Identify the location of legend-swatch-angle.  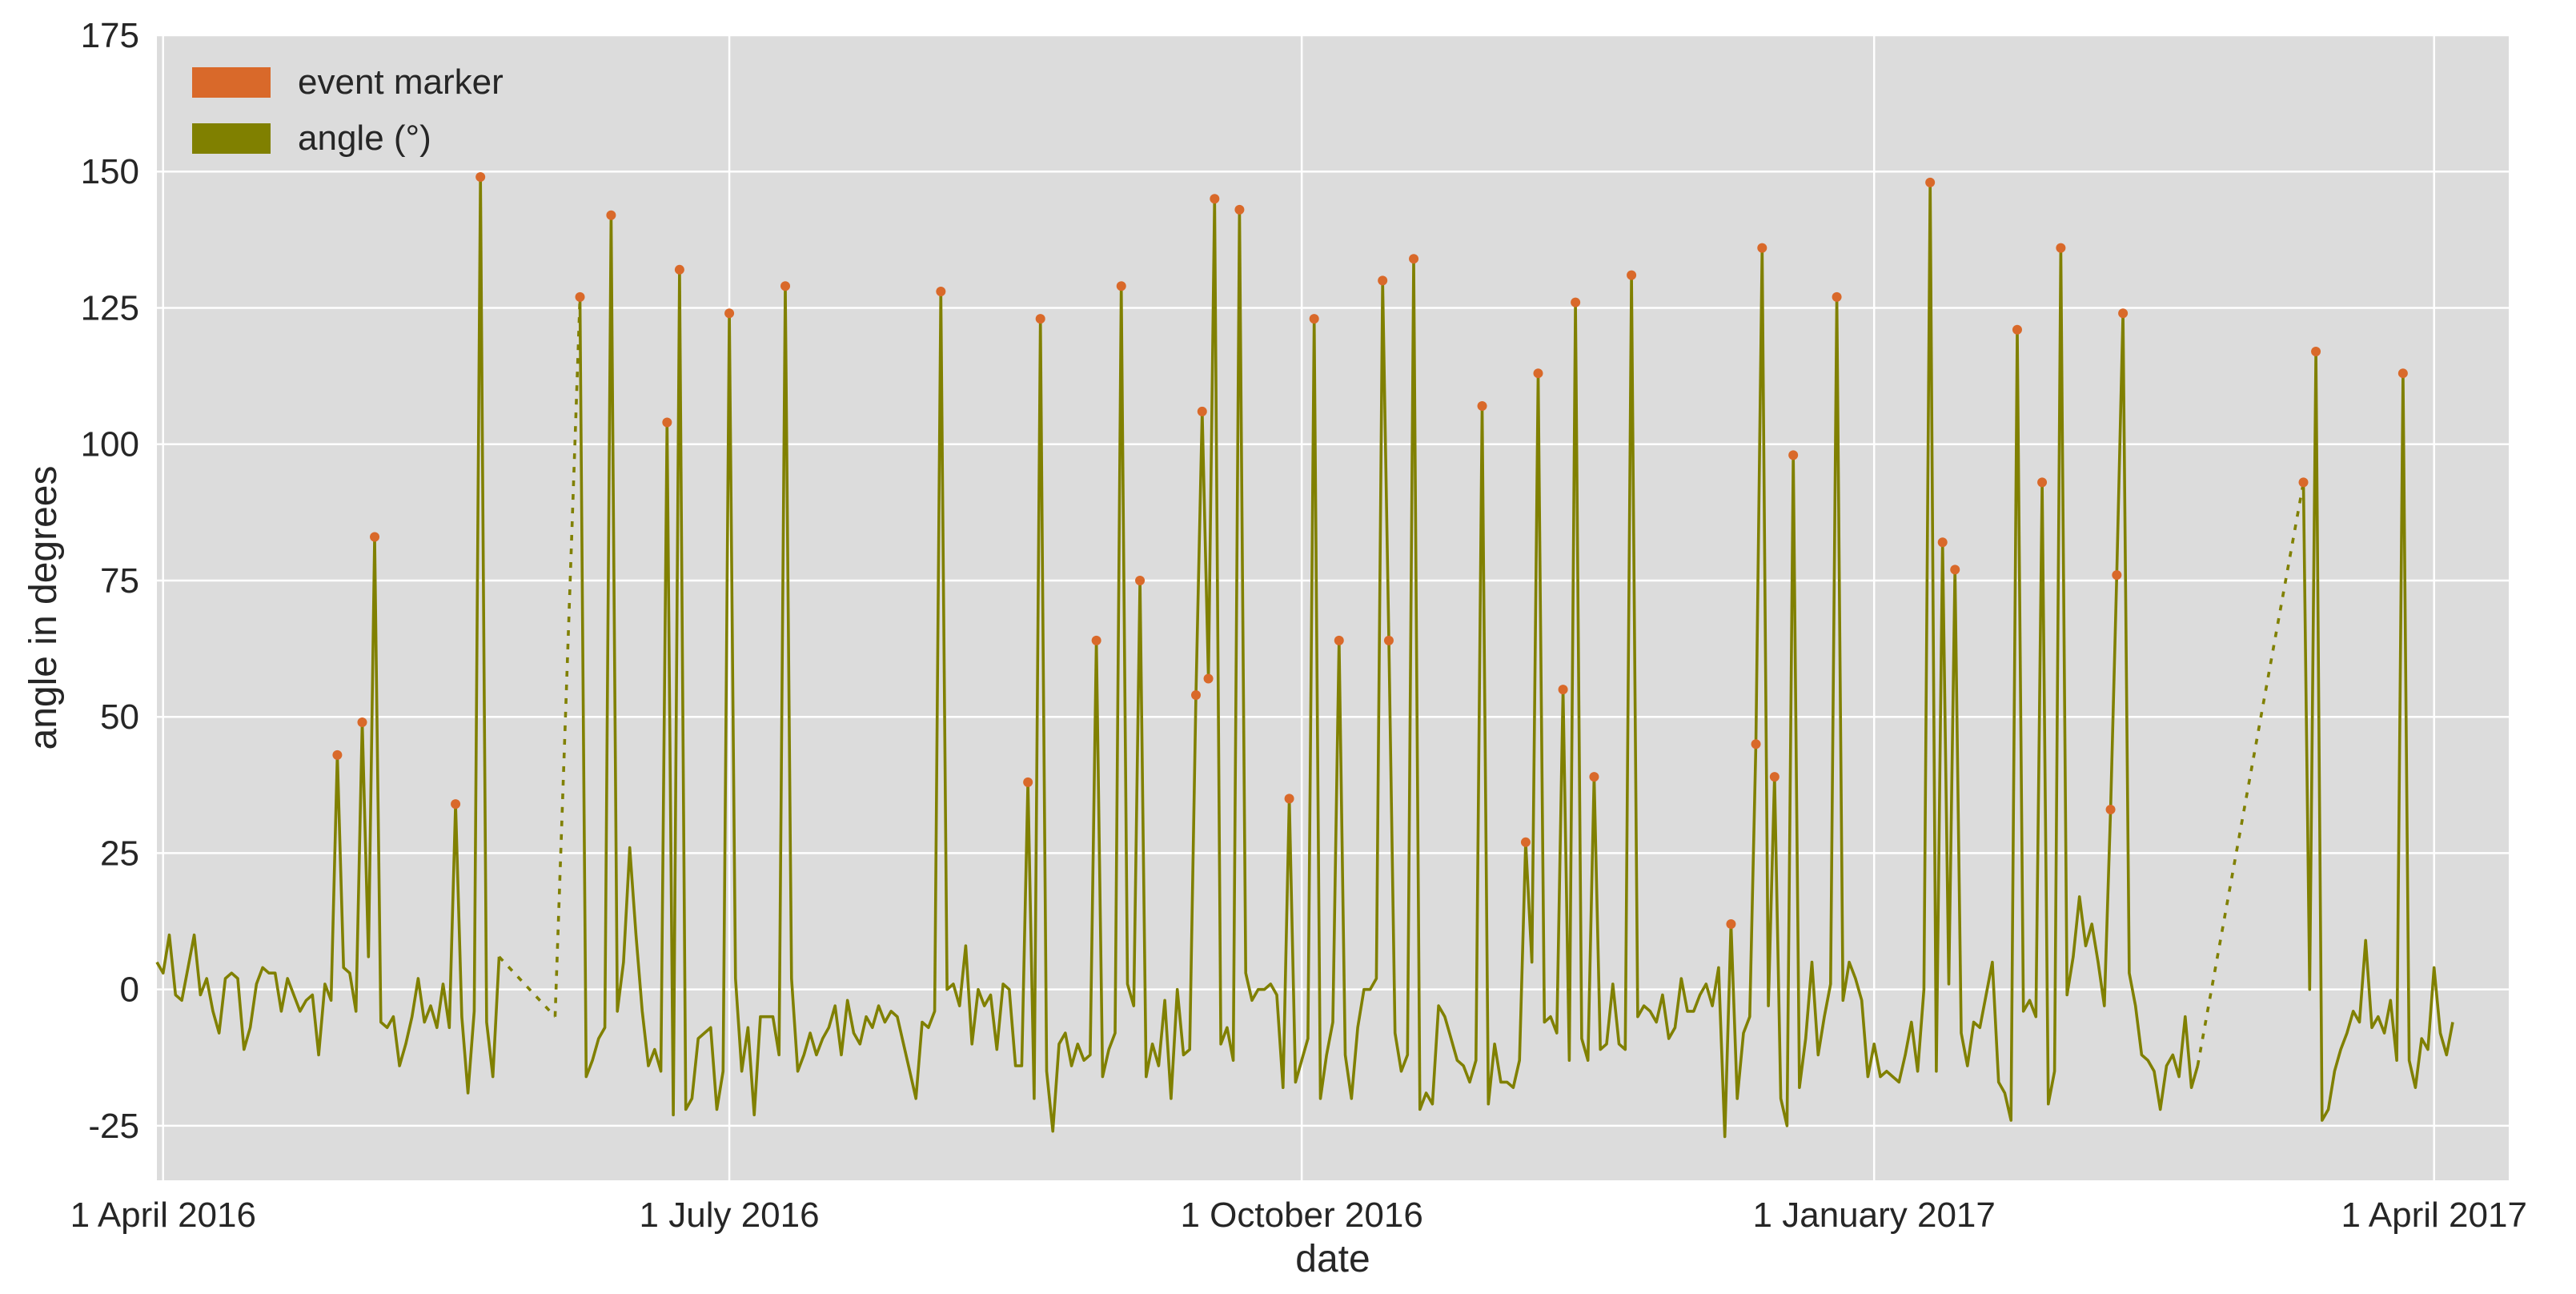
(232, 138).